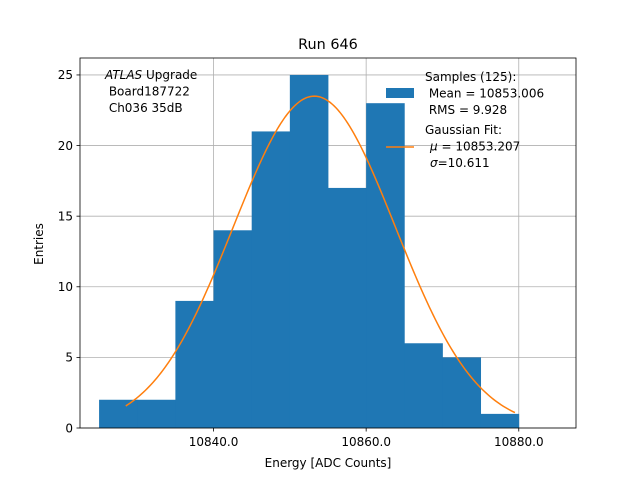  Describe the element at coordinates (466, 110) in the screenshot. I see `legend-hist-text: RMS = 9.928` at that location.